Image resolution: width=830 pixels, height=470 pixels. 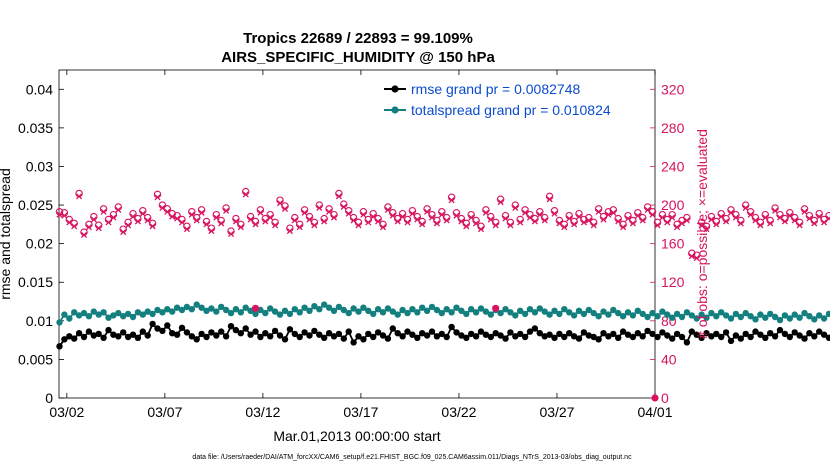 What do you see at coordinates (395, 89) in the screenshot?
I see `legend-rmse-marker` at bounding box center [395, 89].